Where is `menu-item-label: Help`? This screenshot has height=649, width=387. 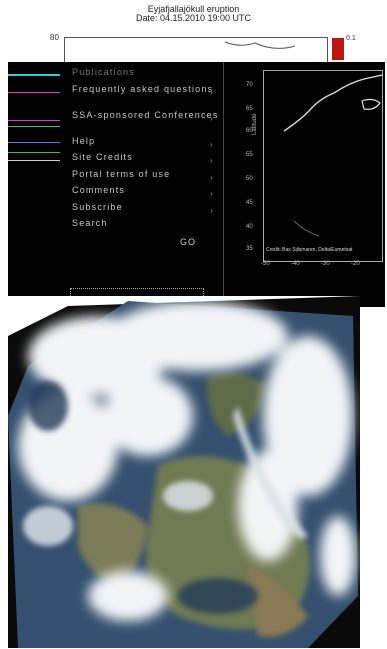 menu-item-label: Help is located at coordinates (84, 140).